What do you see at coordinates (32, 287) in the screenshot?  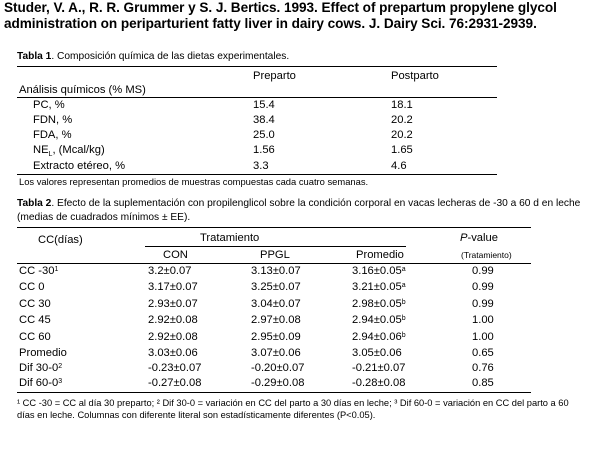 I see `table2-row-label: CC 0` at bounding box center [32, 287].